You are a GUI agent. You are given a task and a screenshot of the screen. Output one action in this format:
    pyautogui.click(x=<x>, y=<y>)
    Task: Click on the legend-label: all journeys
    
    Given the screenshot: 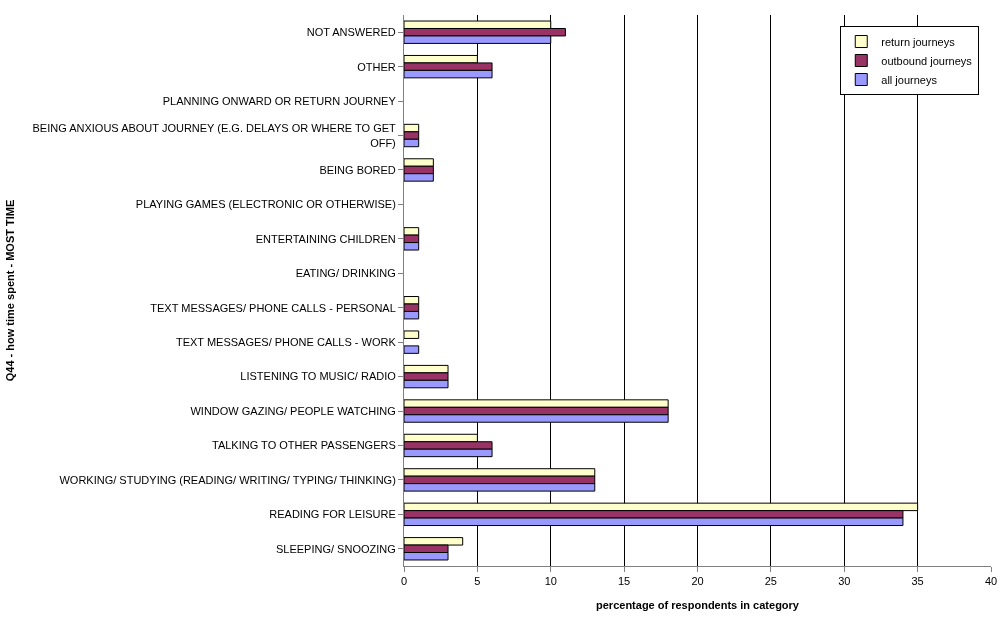 What is the action you would take?
    pyautogui.click(x=909, y=79)
    